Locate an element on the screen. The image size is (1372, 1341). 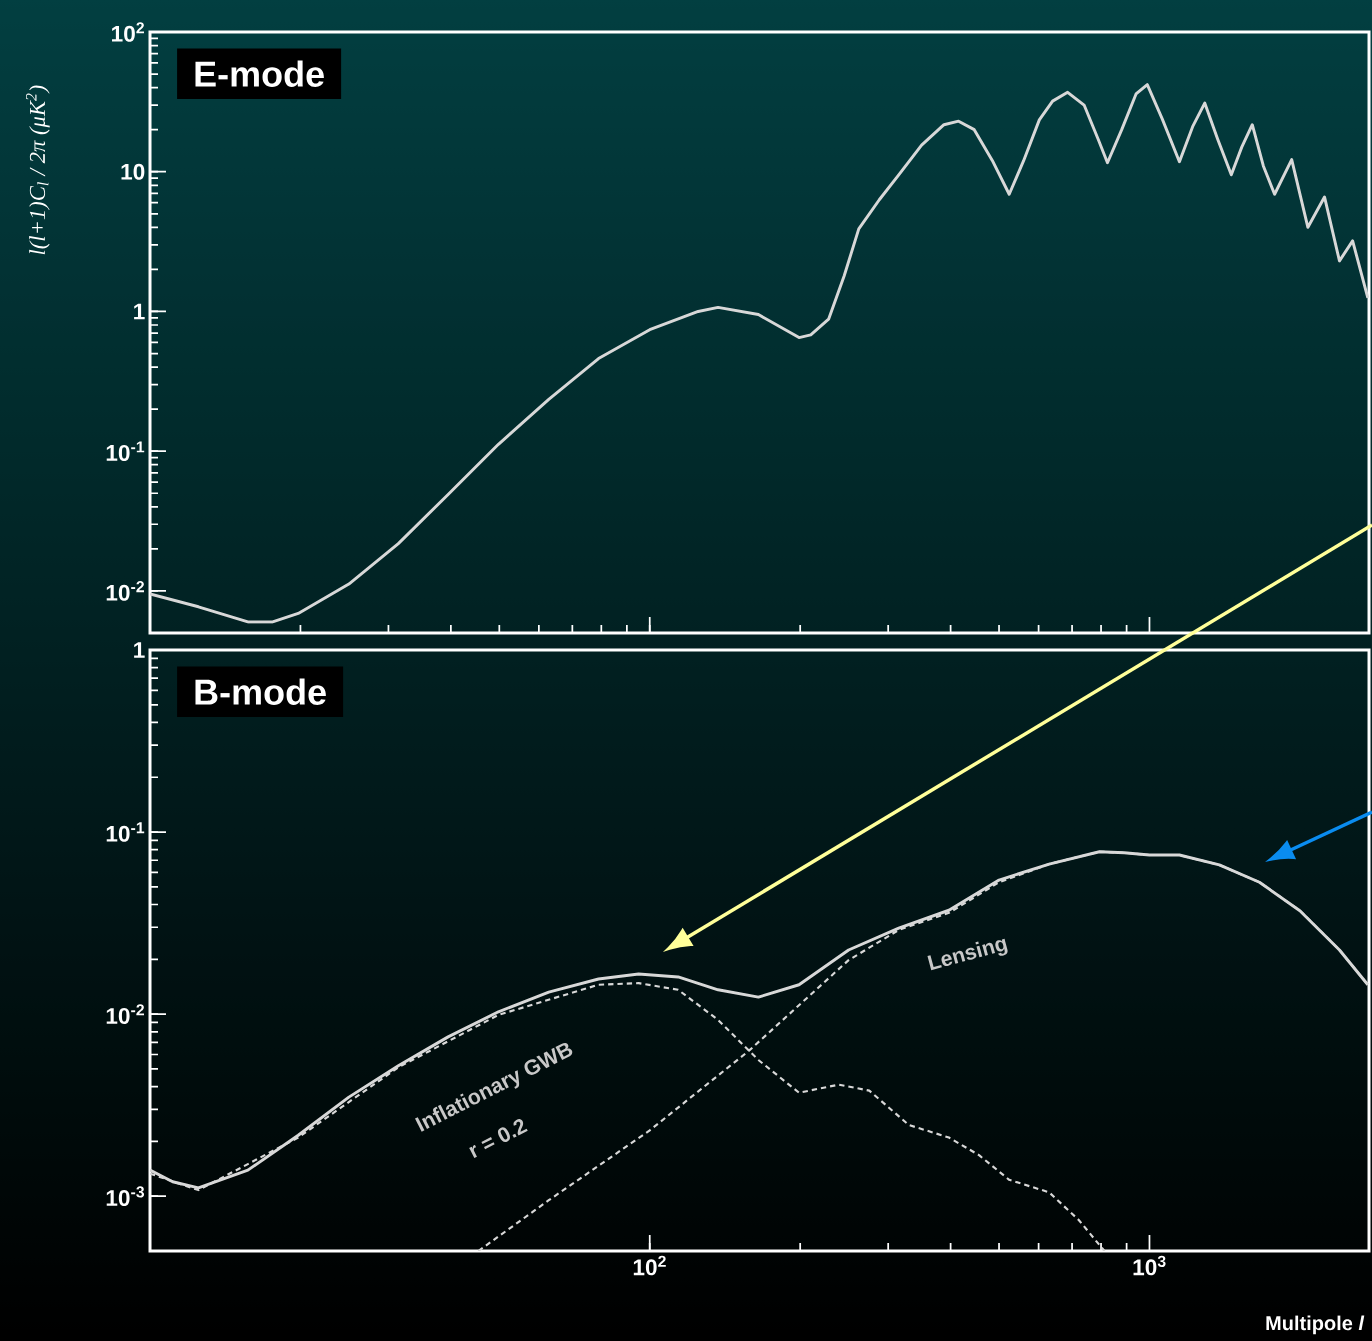
text: E-mode is located at coordinates (259, 73).